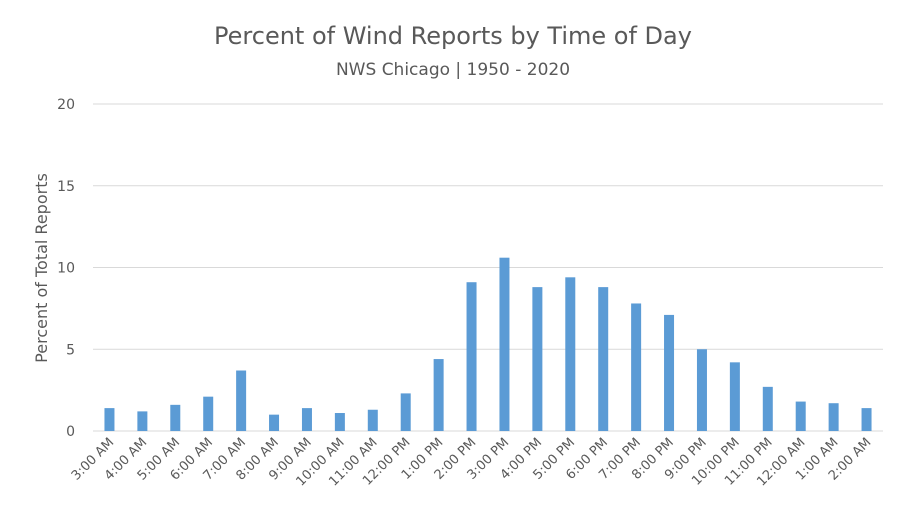  I want to click on y-tick-label: 10, so click(66, 269).